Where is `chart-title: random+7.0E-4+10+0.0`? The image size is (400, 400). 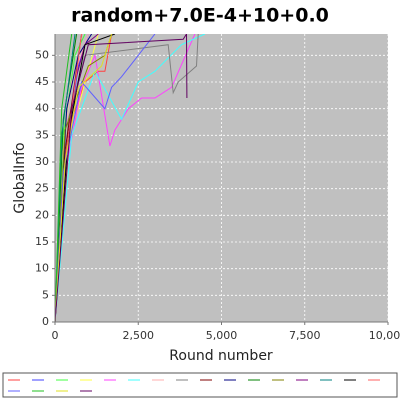 chart-title: random+7.0E-4+10+0.0 is located at coordinates (200, 16).